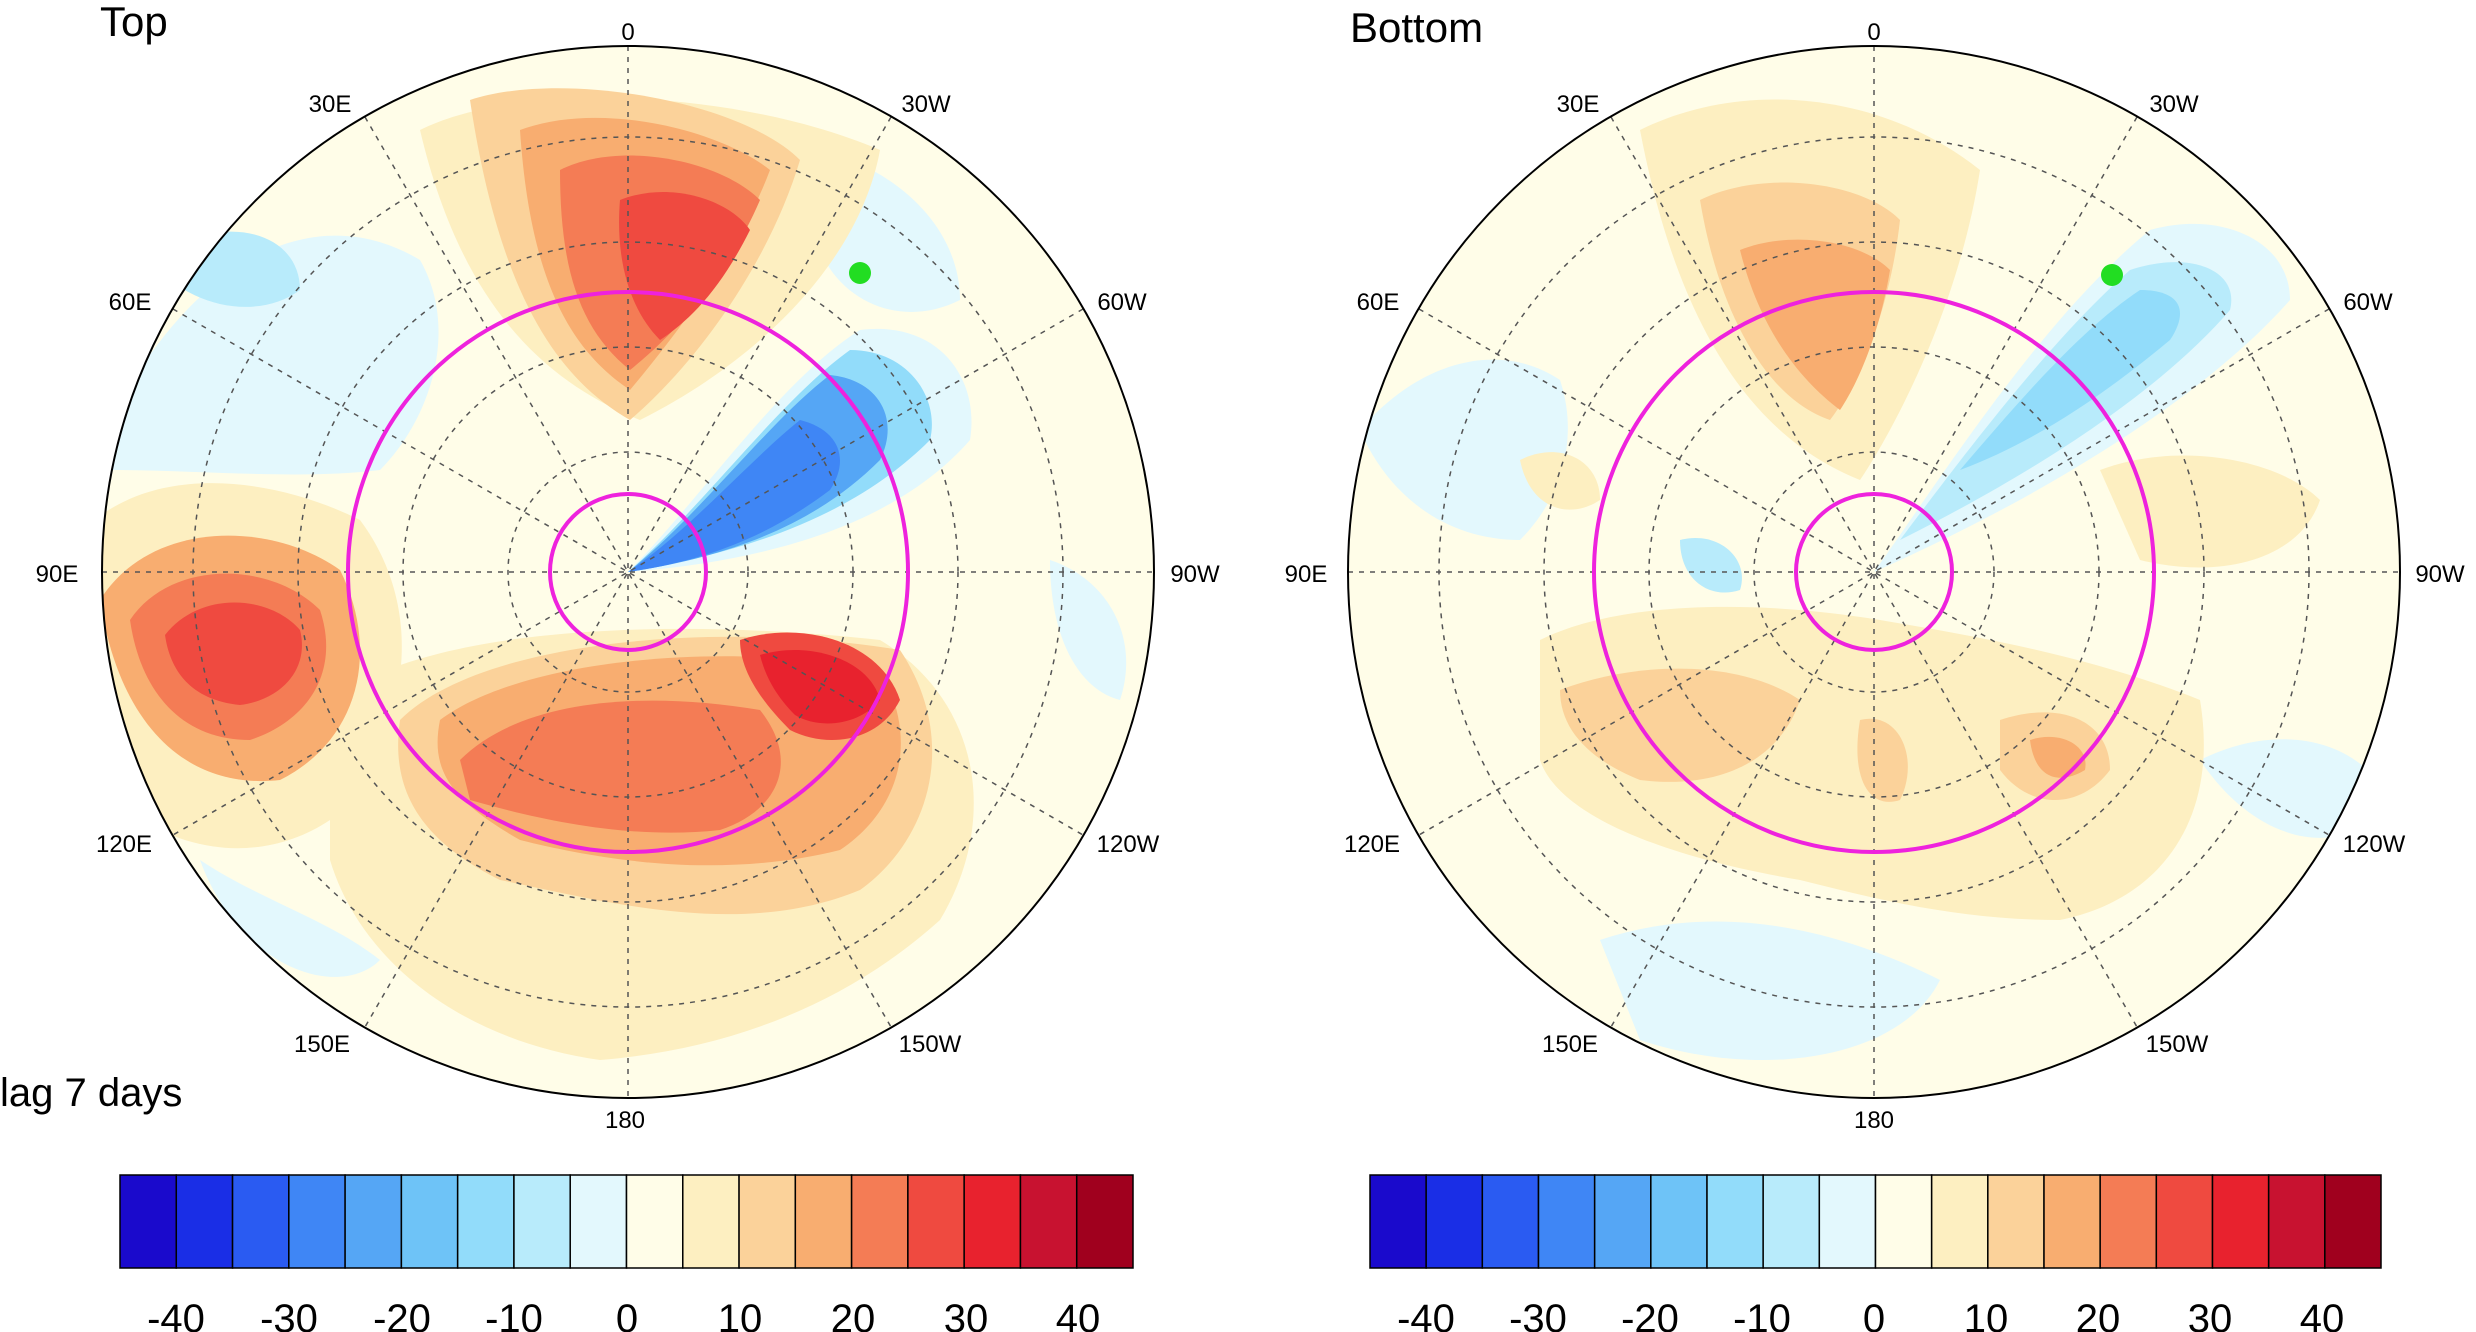  Describe the element at coordinates (1426, 1314) in the screenshot. I see `colorbar-tick: -40` at that location.